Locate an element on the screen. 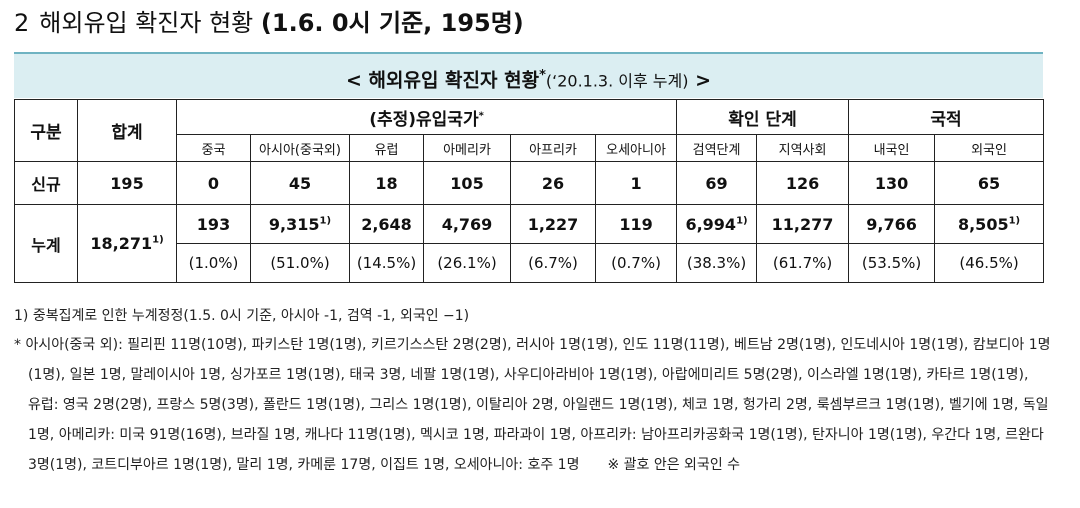 The width and height of the screenshot is (1080, 508). new-cell: 1 is located at coordinates (636, 183).